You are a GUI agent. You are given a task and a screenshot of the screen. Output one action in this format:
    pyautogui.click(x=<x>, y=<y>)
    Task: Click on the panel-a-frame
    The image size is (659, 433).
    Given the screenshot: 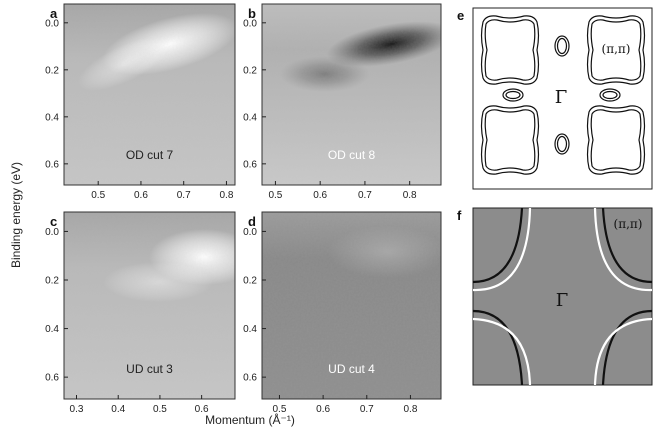 What is the action you would take?
    pyautogui.click(x=149, y=94)
    